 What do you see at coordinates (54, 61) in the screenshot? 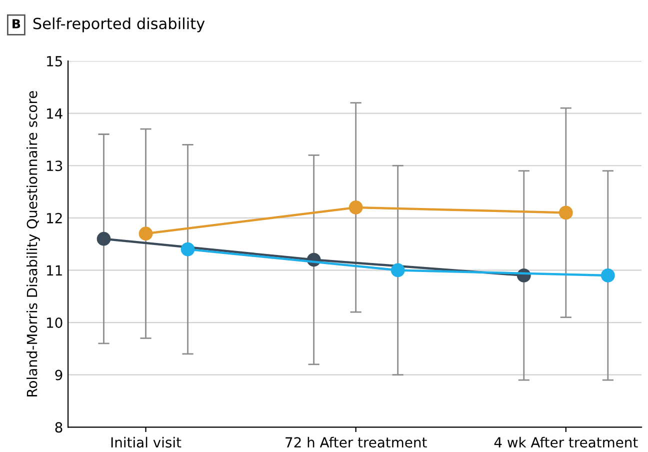
I see `y-tick-label: 15` at bounding box center [54, 61].